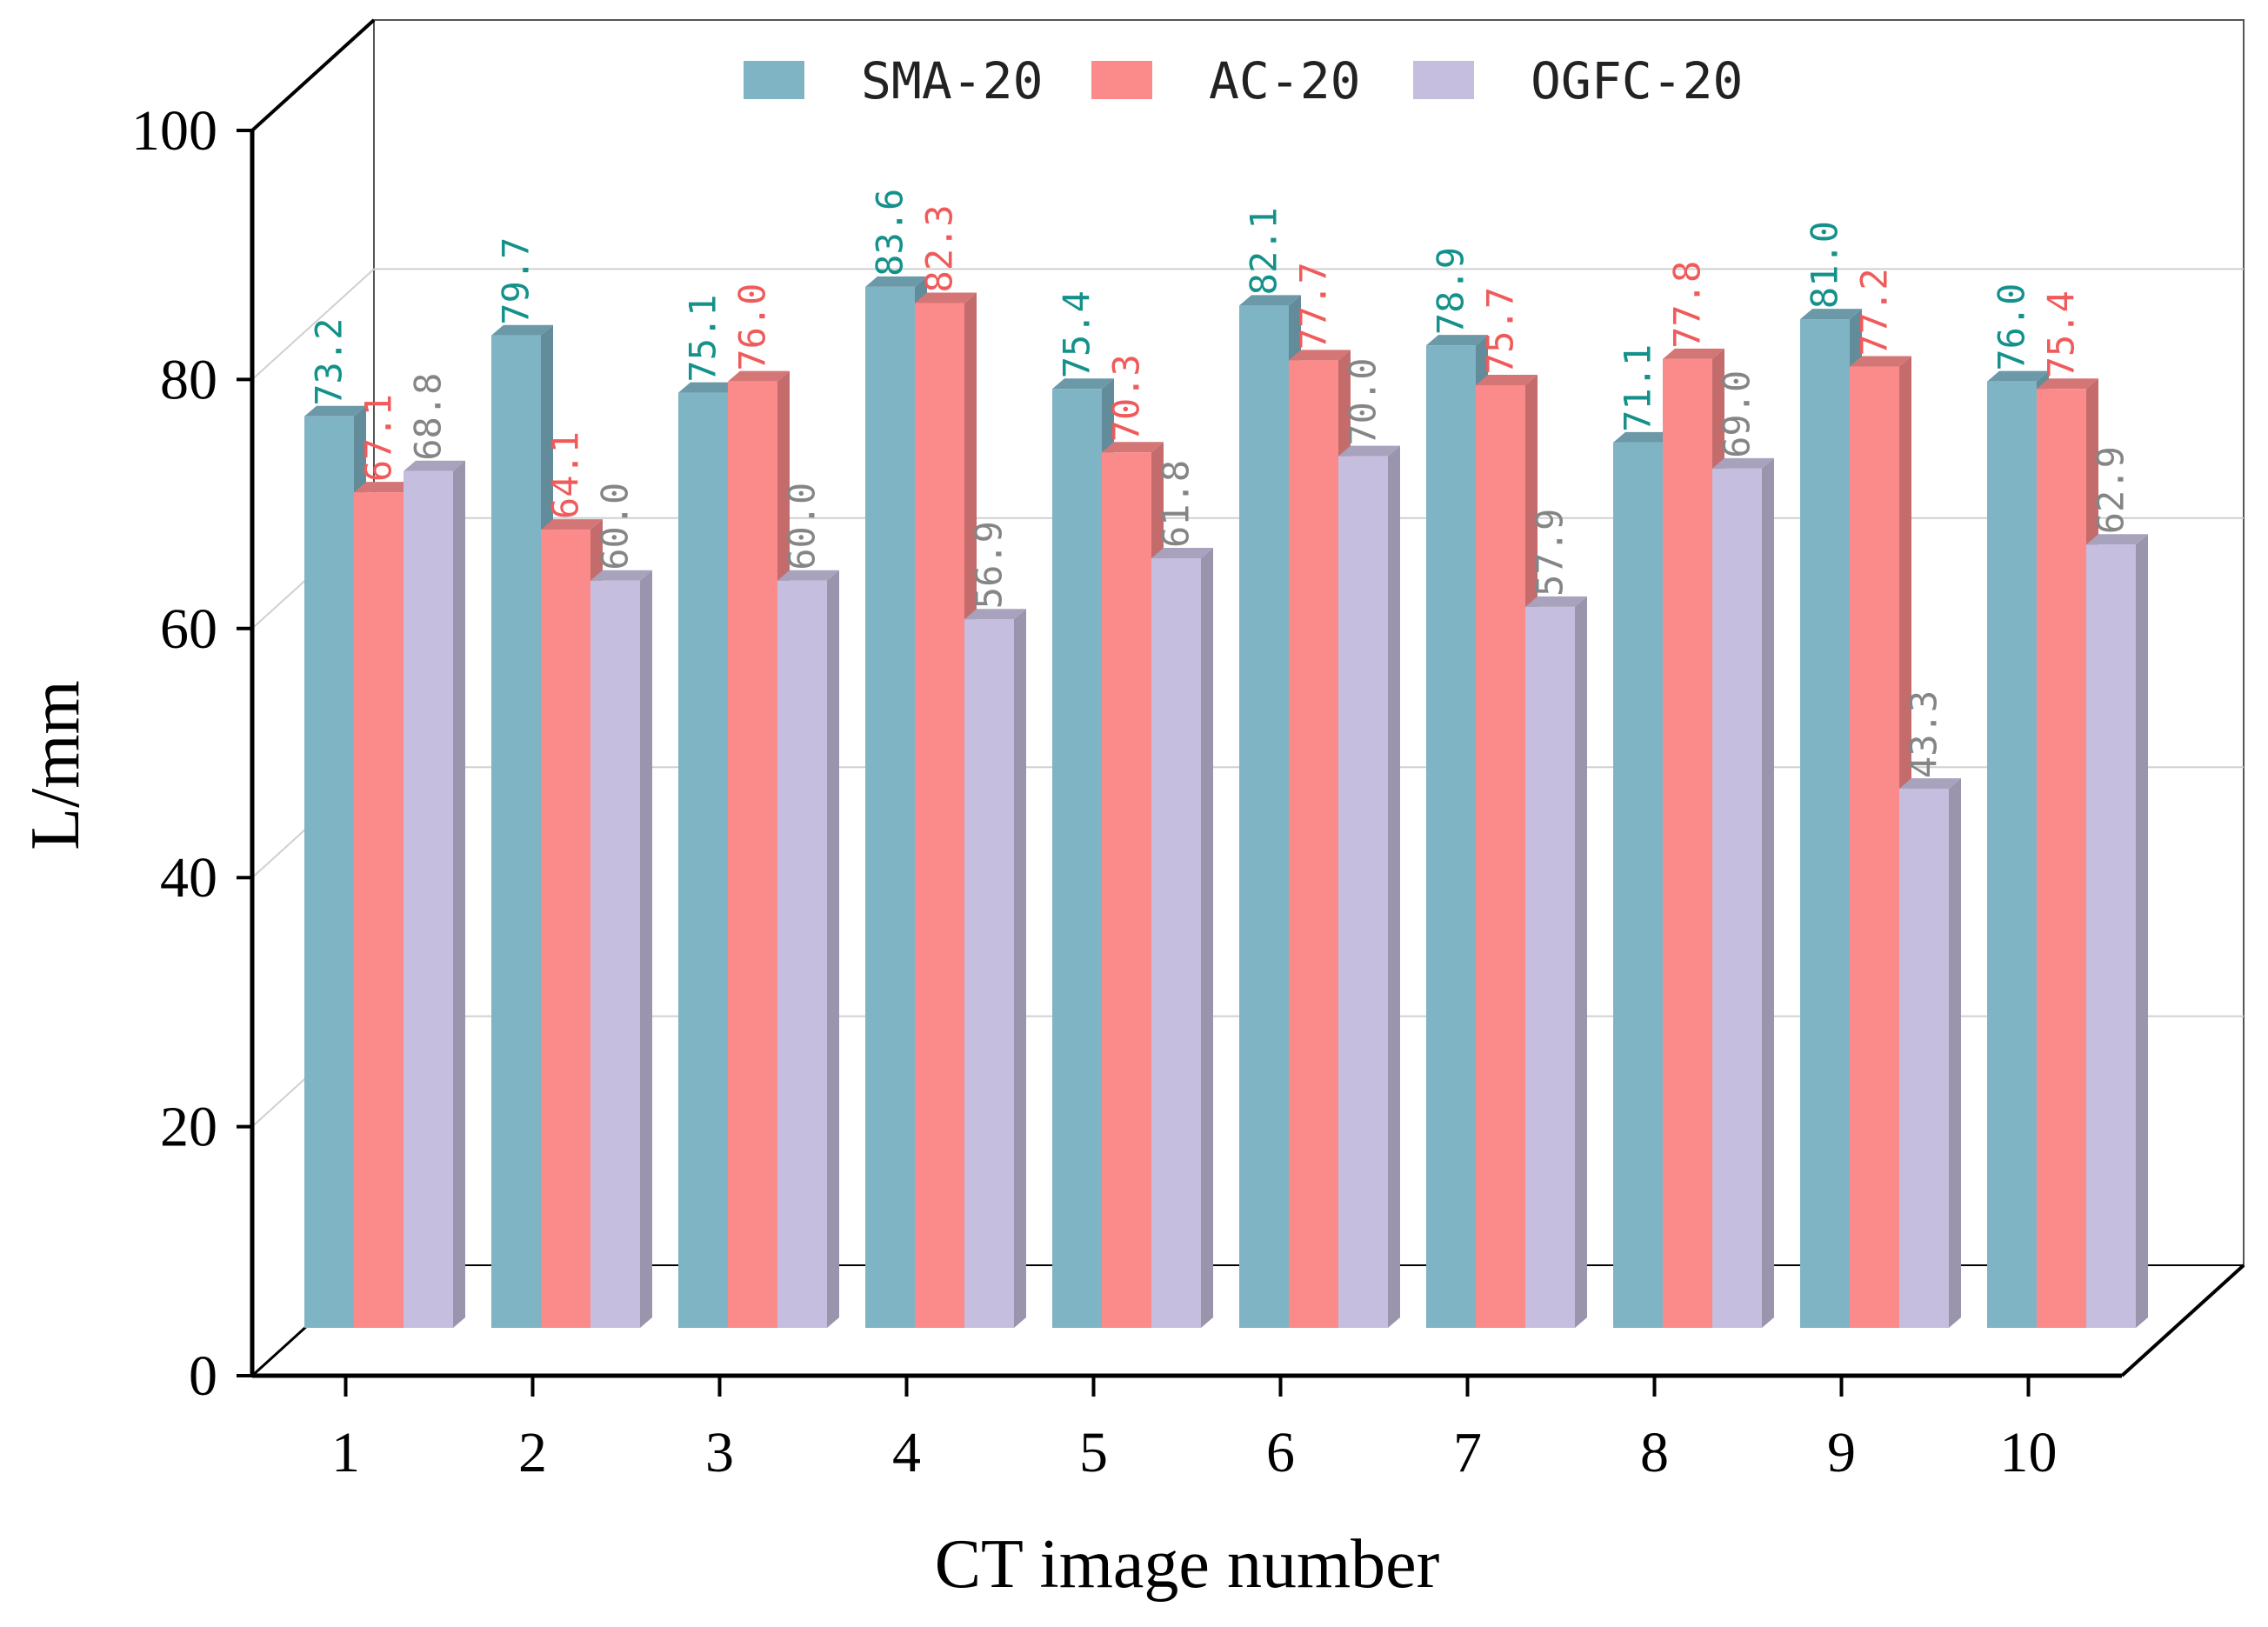  I want to click on data-label: 70.0, so click(1363, 401).